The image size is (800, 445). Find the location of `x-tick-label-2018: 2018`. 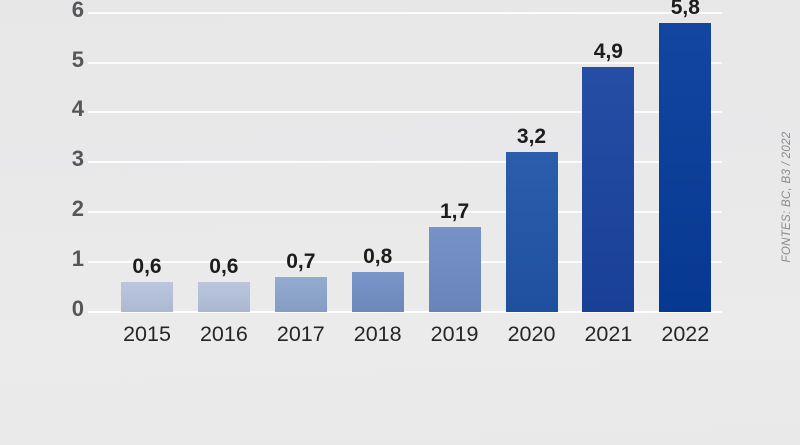

x-tick-label-2018: 2018 is located at coordinates (377, 334).